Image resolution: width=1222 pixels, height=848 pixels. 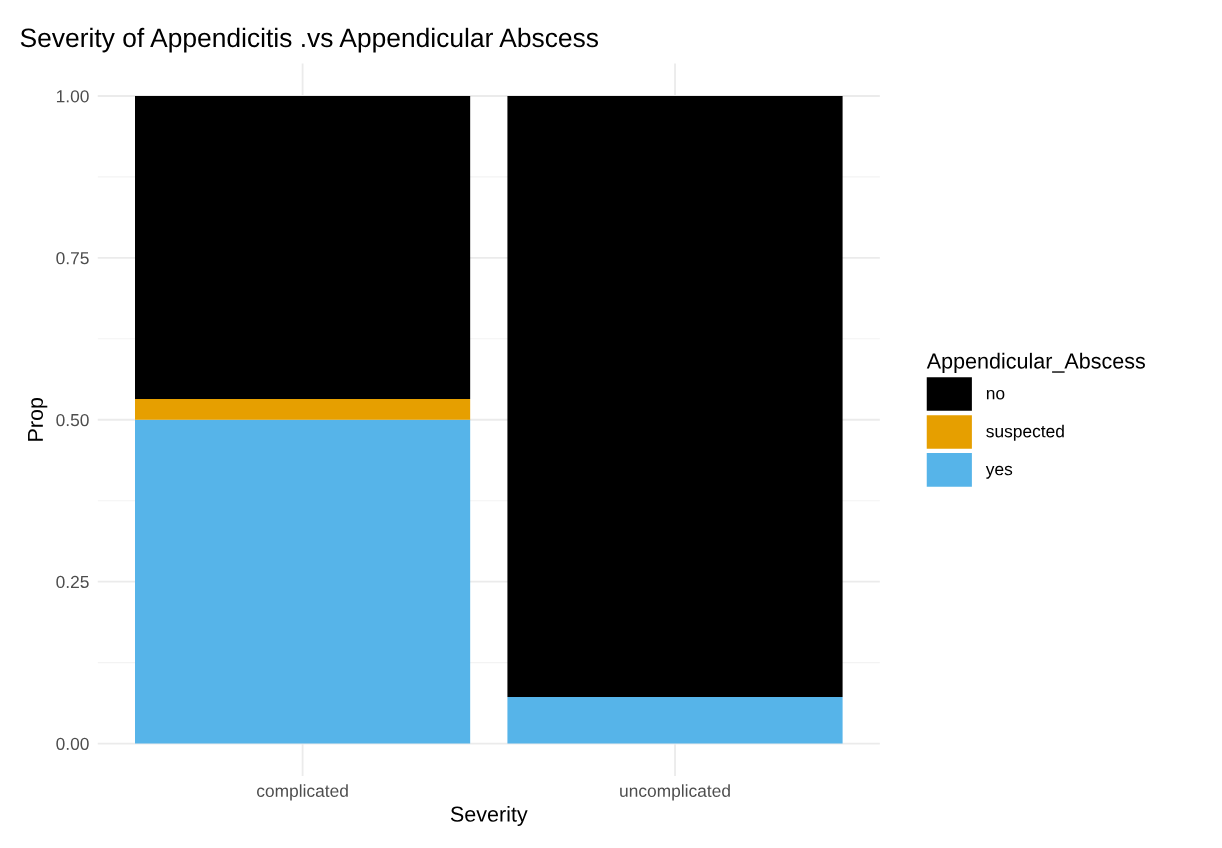 What do you see at coordinates (72, 743) in the screenshot?
I see `y-tick-label: 0.00` at bounding box center [72, 743].